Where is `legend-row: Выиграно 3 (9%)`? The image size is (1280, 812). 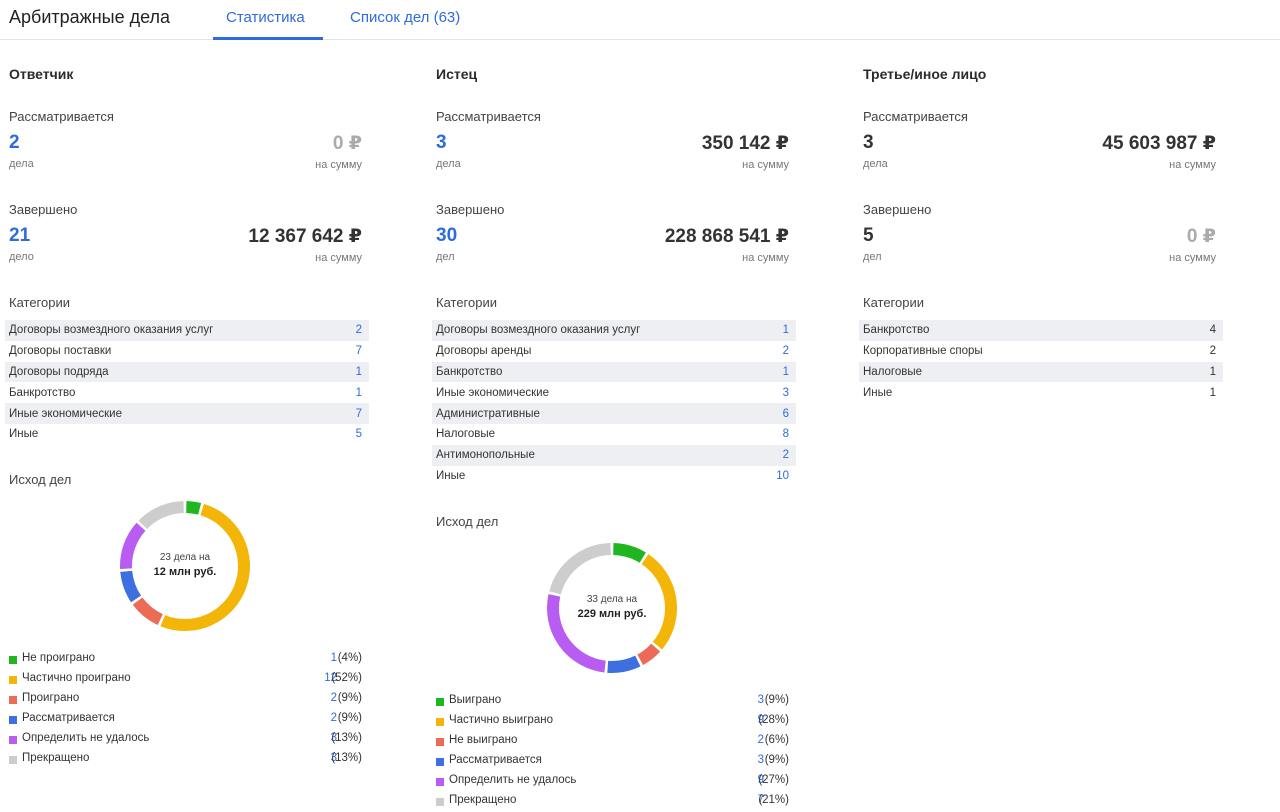 legend-row: Выиграно 3 (9%) is located at coordinates (612, 704).